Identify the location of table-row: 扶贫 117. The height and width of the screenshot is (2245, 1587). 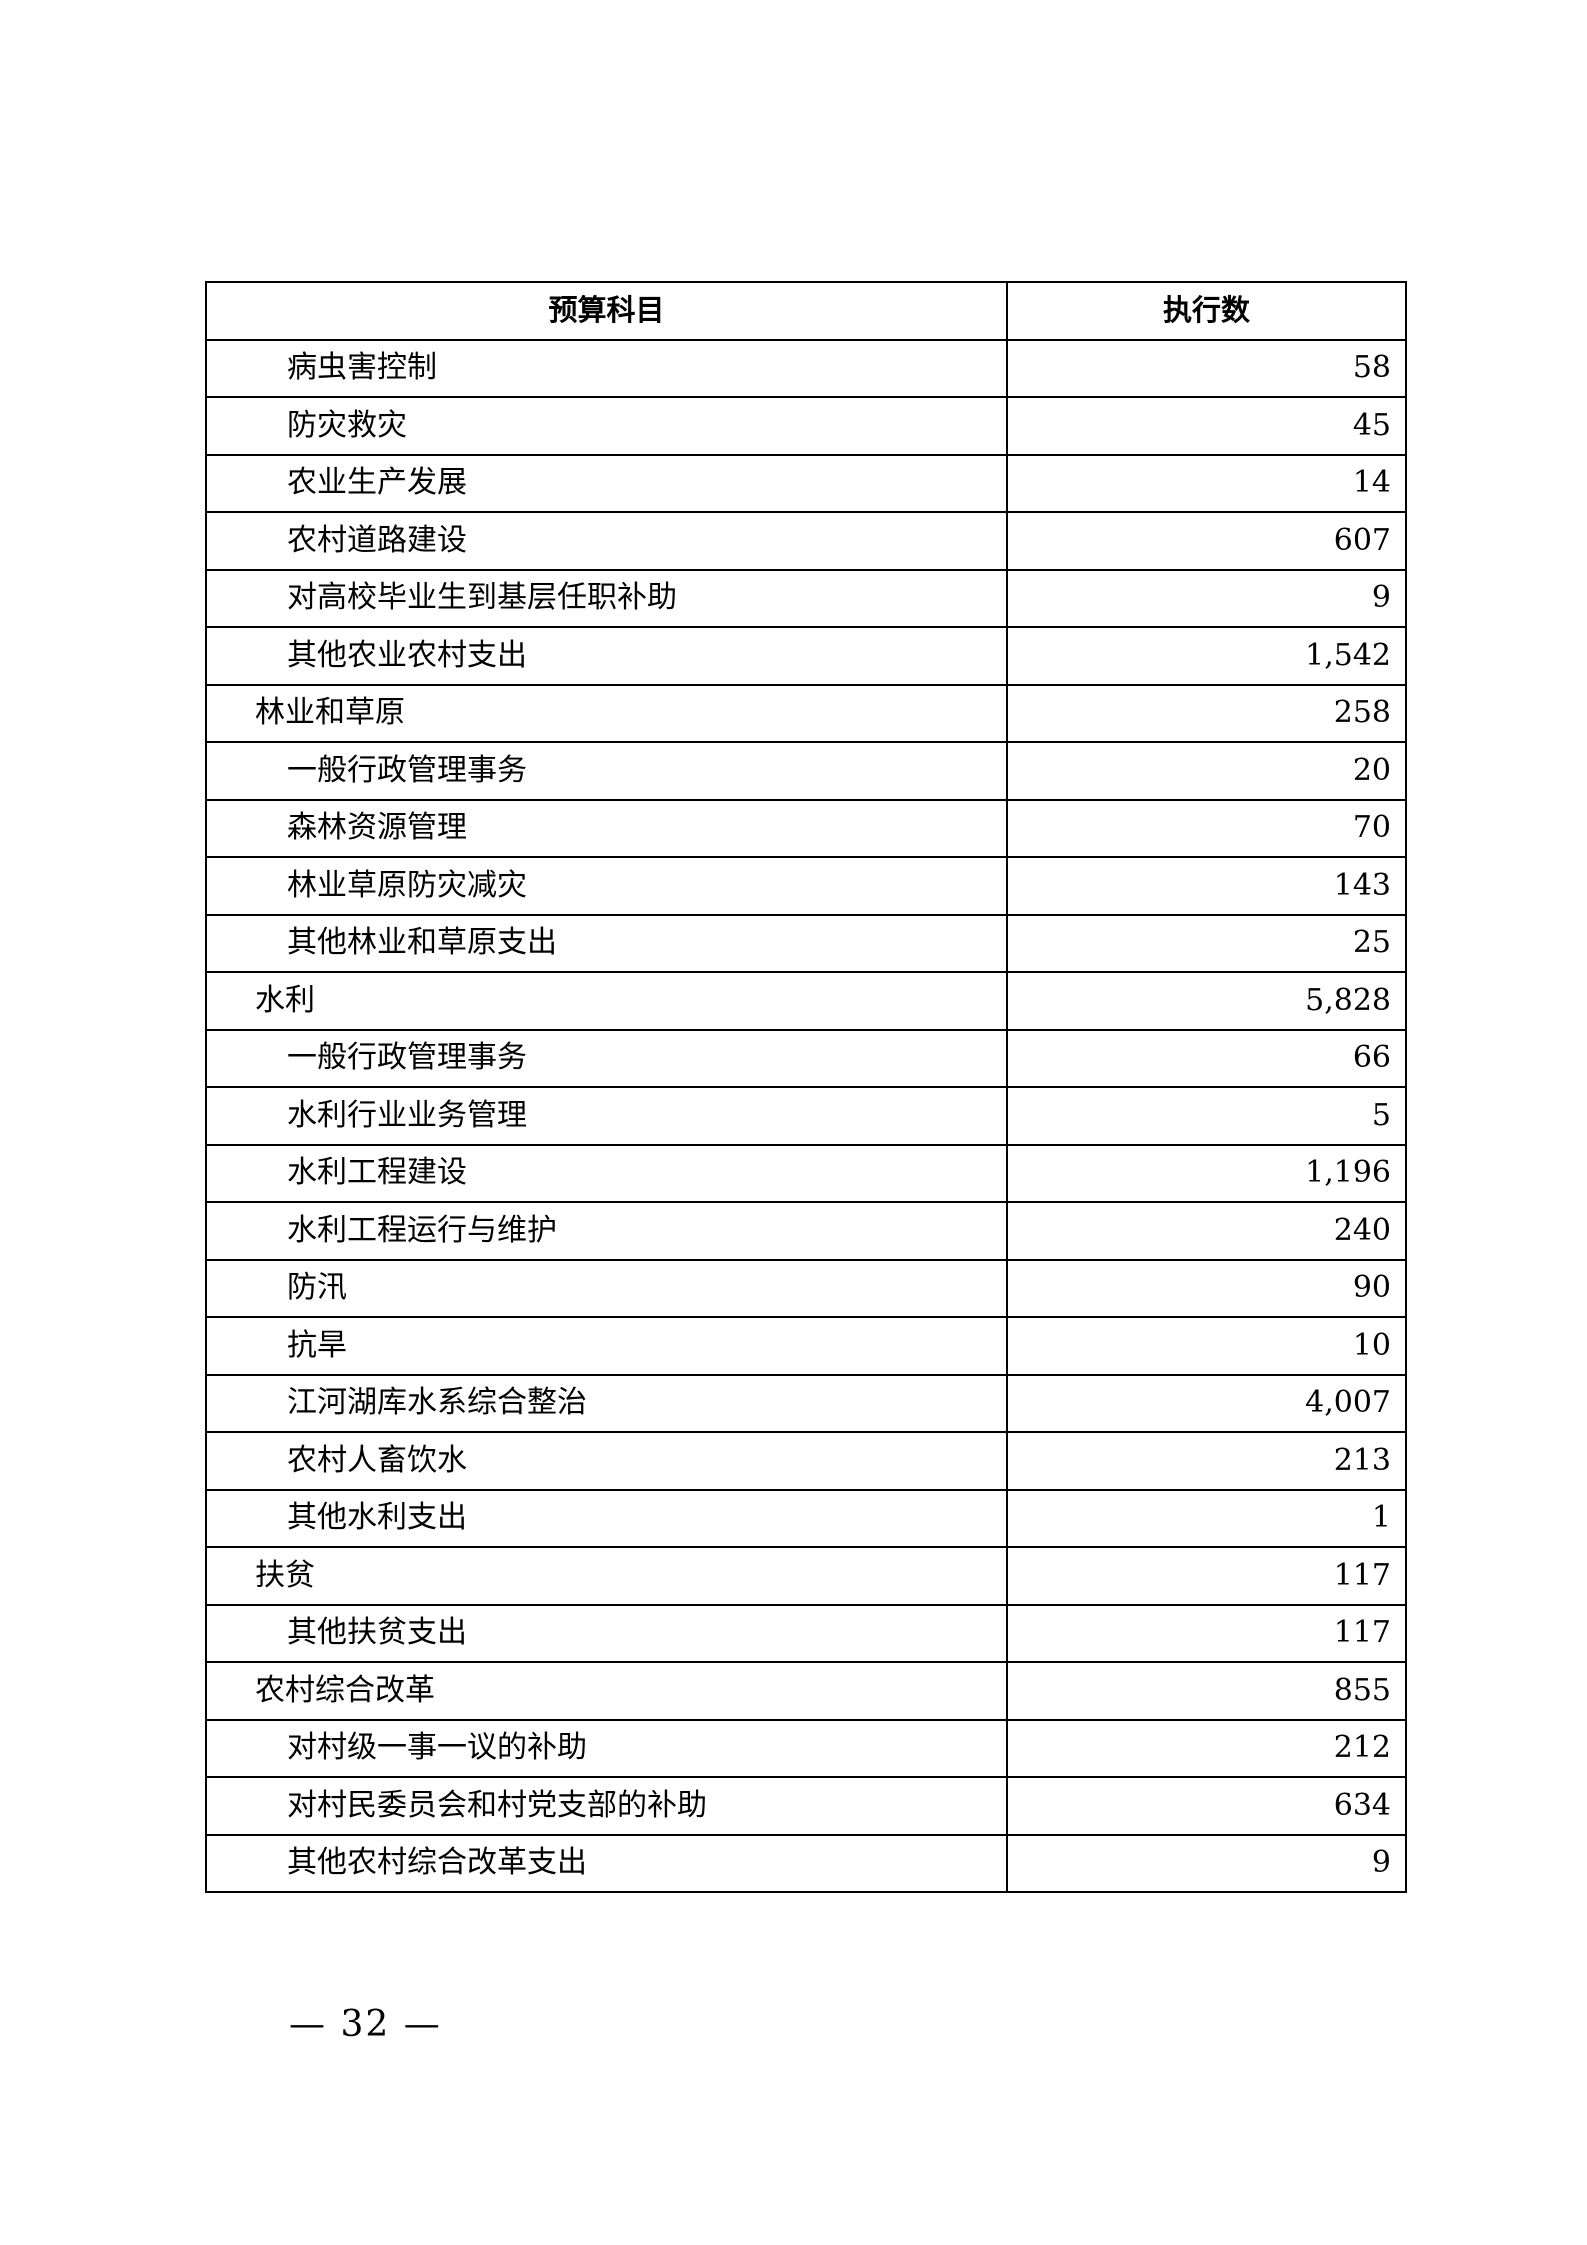
(806, 1576).